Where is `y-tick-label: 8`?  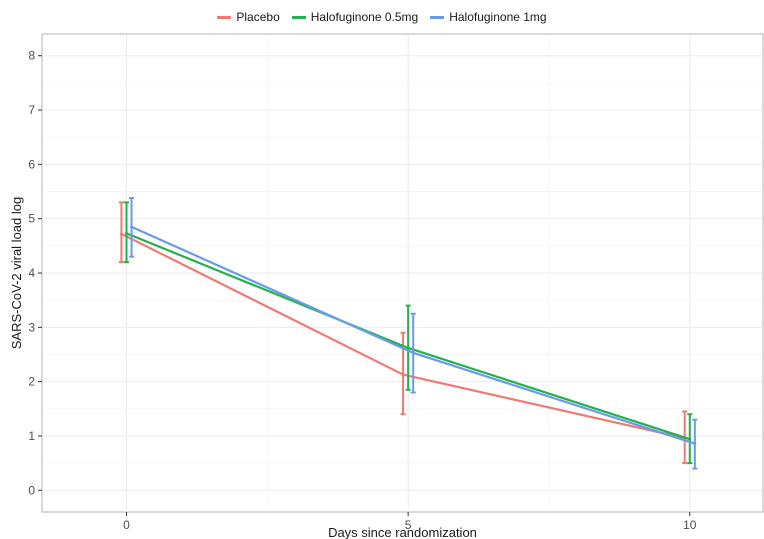 y-tick-label: 8 is located at coordinates (31, 56).